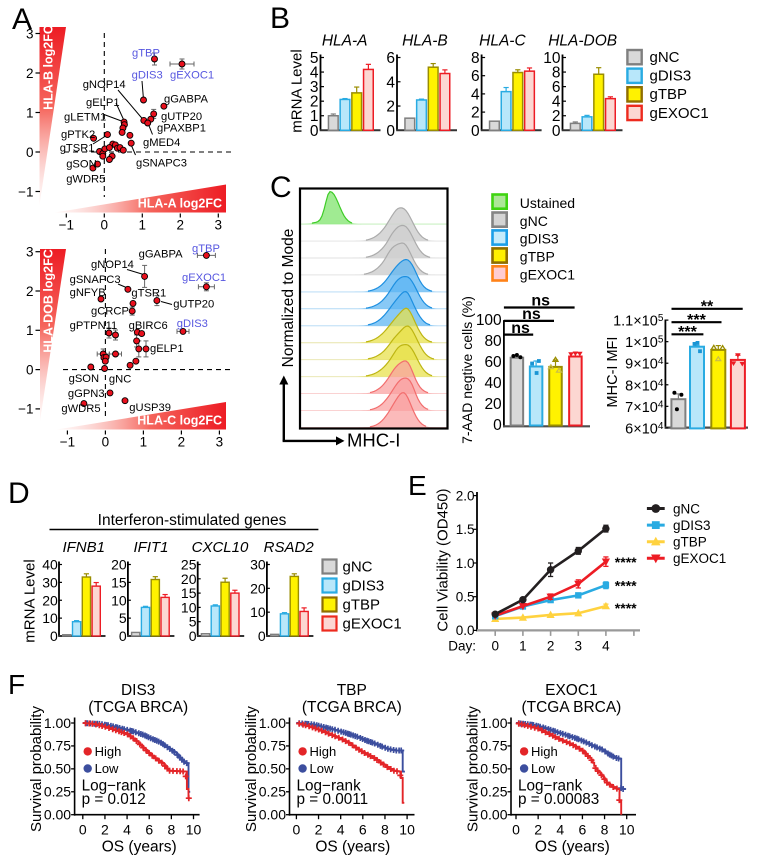 Image resolution: width=757 pixels, height=868 pixels. Describe the element at coordinates (280, 18) in the screenshot. I see `svg-text: B` at that location.